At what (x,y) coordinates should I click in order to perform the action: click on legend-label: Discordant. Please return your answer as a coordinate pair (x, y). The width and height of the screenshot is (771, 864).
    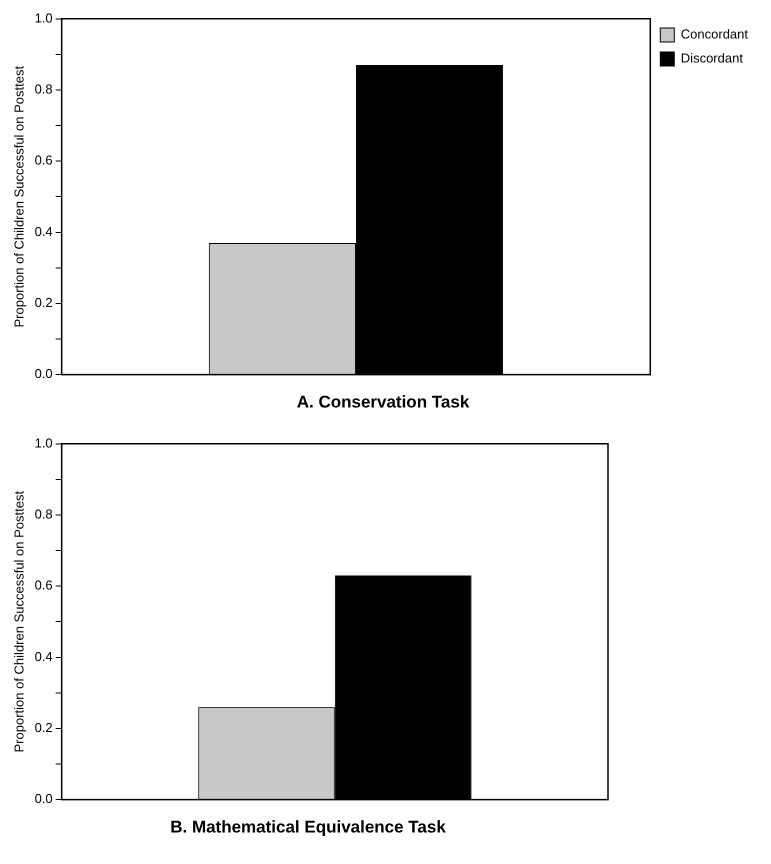
    Looking at the image, I should click on (712, 58).